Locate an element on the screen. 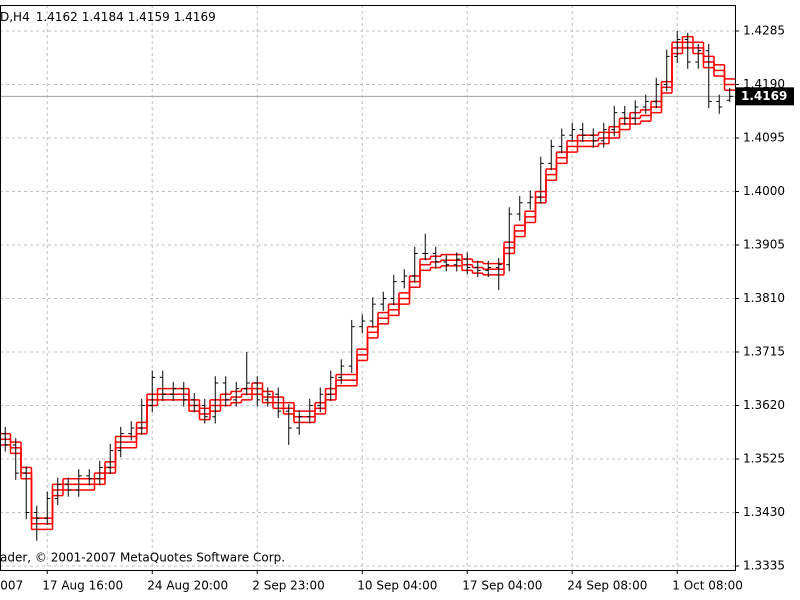 Image resolution: width=800 pixels, height=600 pixels. header-low: 1.4159 is located at coordinates (149, 17).